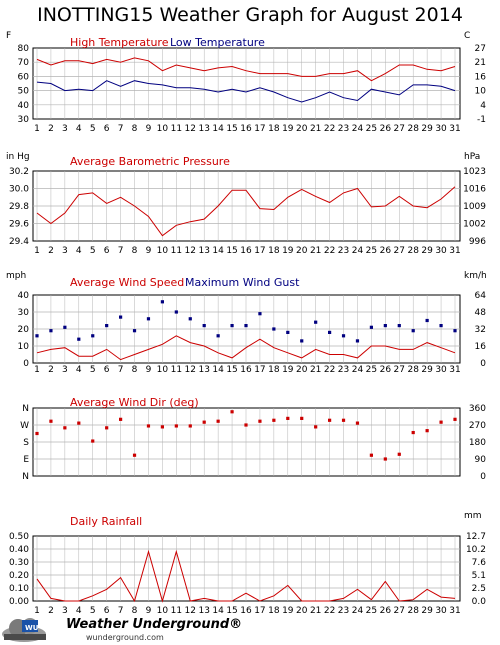  Describe the element at coordinates (24, 106) in the screenshot. I see `y-tick-left: 40` at that location.